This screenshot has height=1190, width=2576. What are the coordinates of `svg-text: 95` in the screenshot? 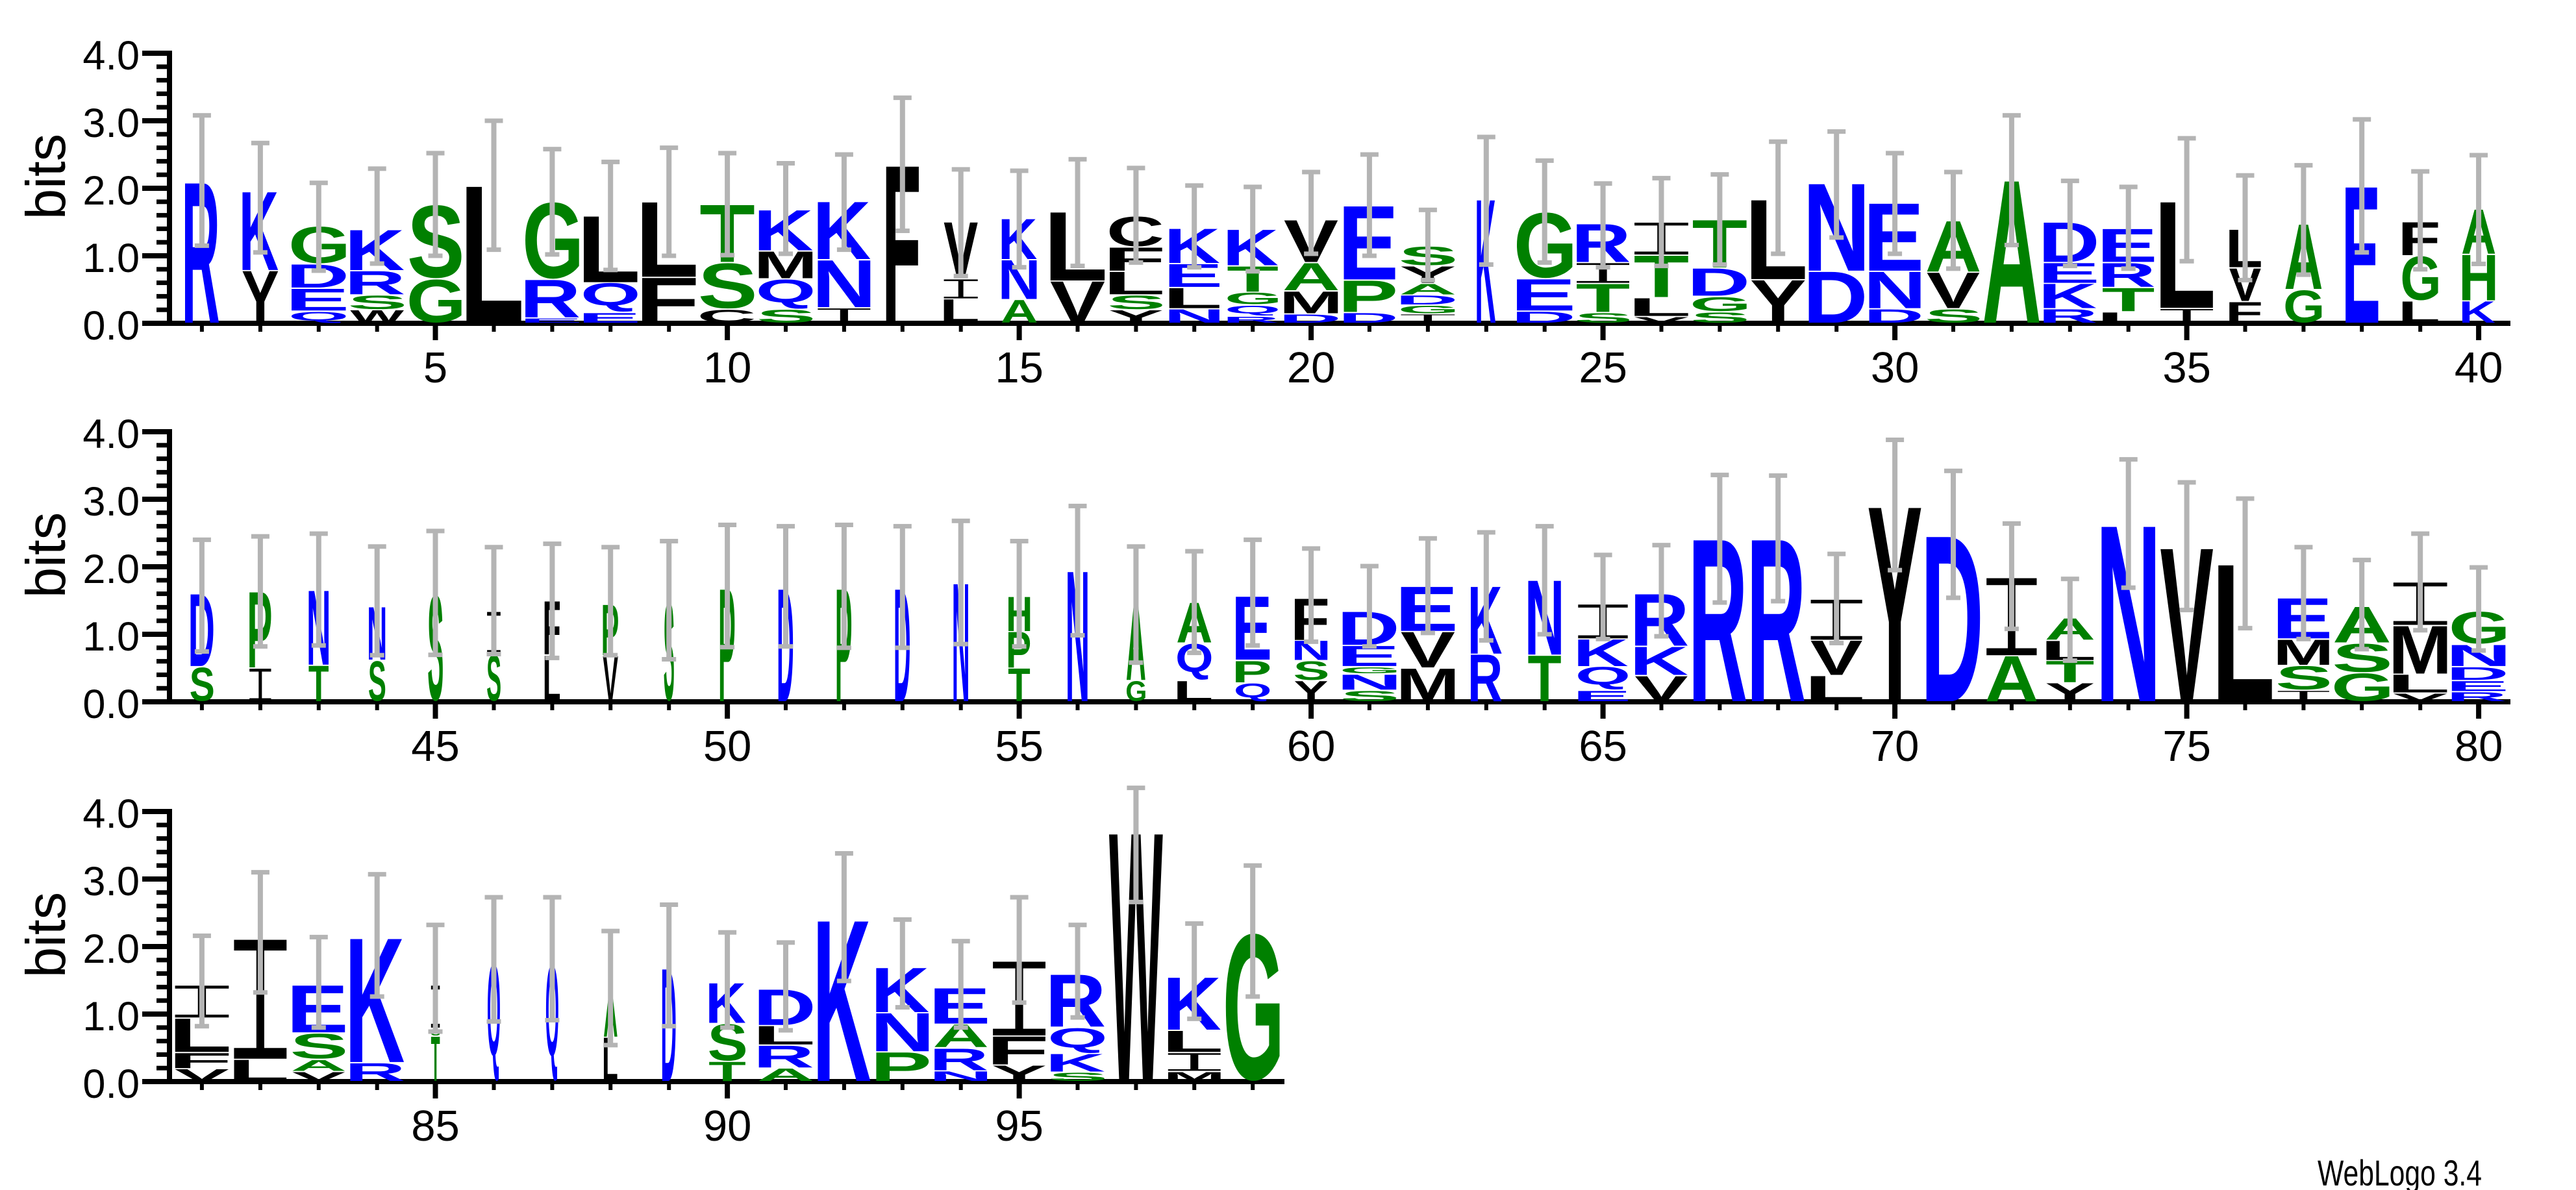 It's located at (1019, 1126).